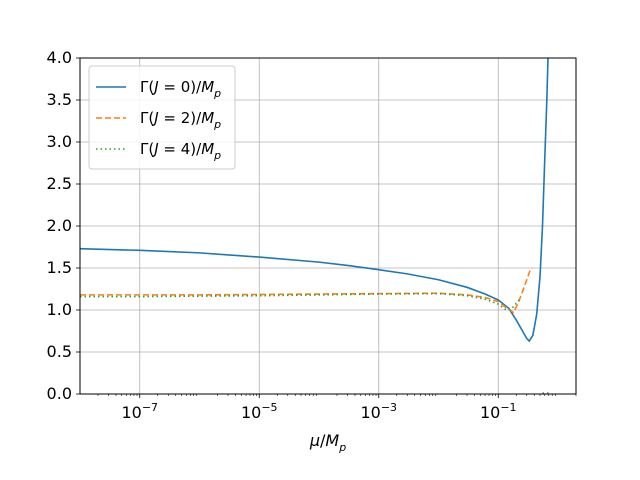 The image size is (640, 480). Describe the element at coordinates (180, 89) in the screenshot. I see `legend-label-0: Γ(J = 0)/Mp` at that location.